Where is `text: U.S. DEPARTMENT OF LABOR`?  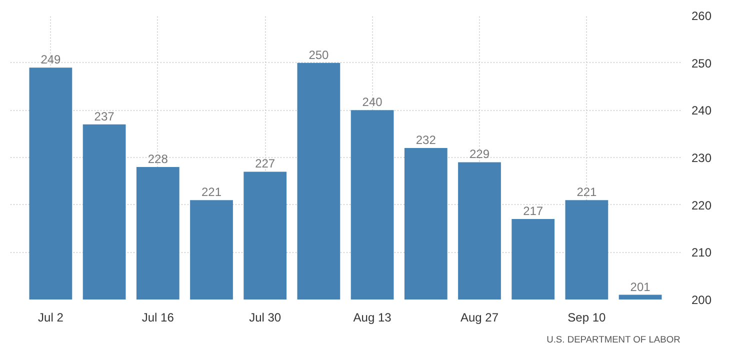
text: U.S. DEPARTMENT OF LABOR is located at coordinates (613, 339).